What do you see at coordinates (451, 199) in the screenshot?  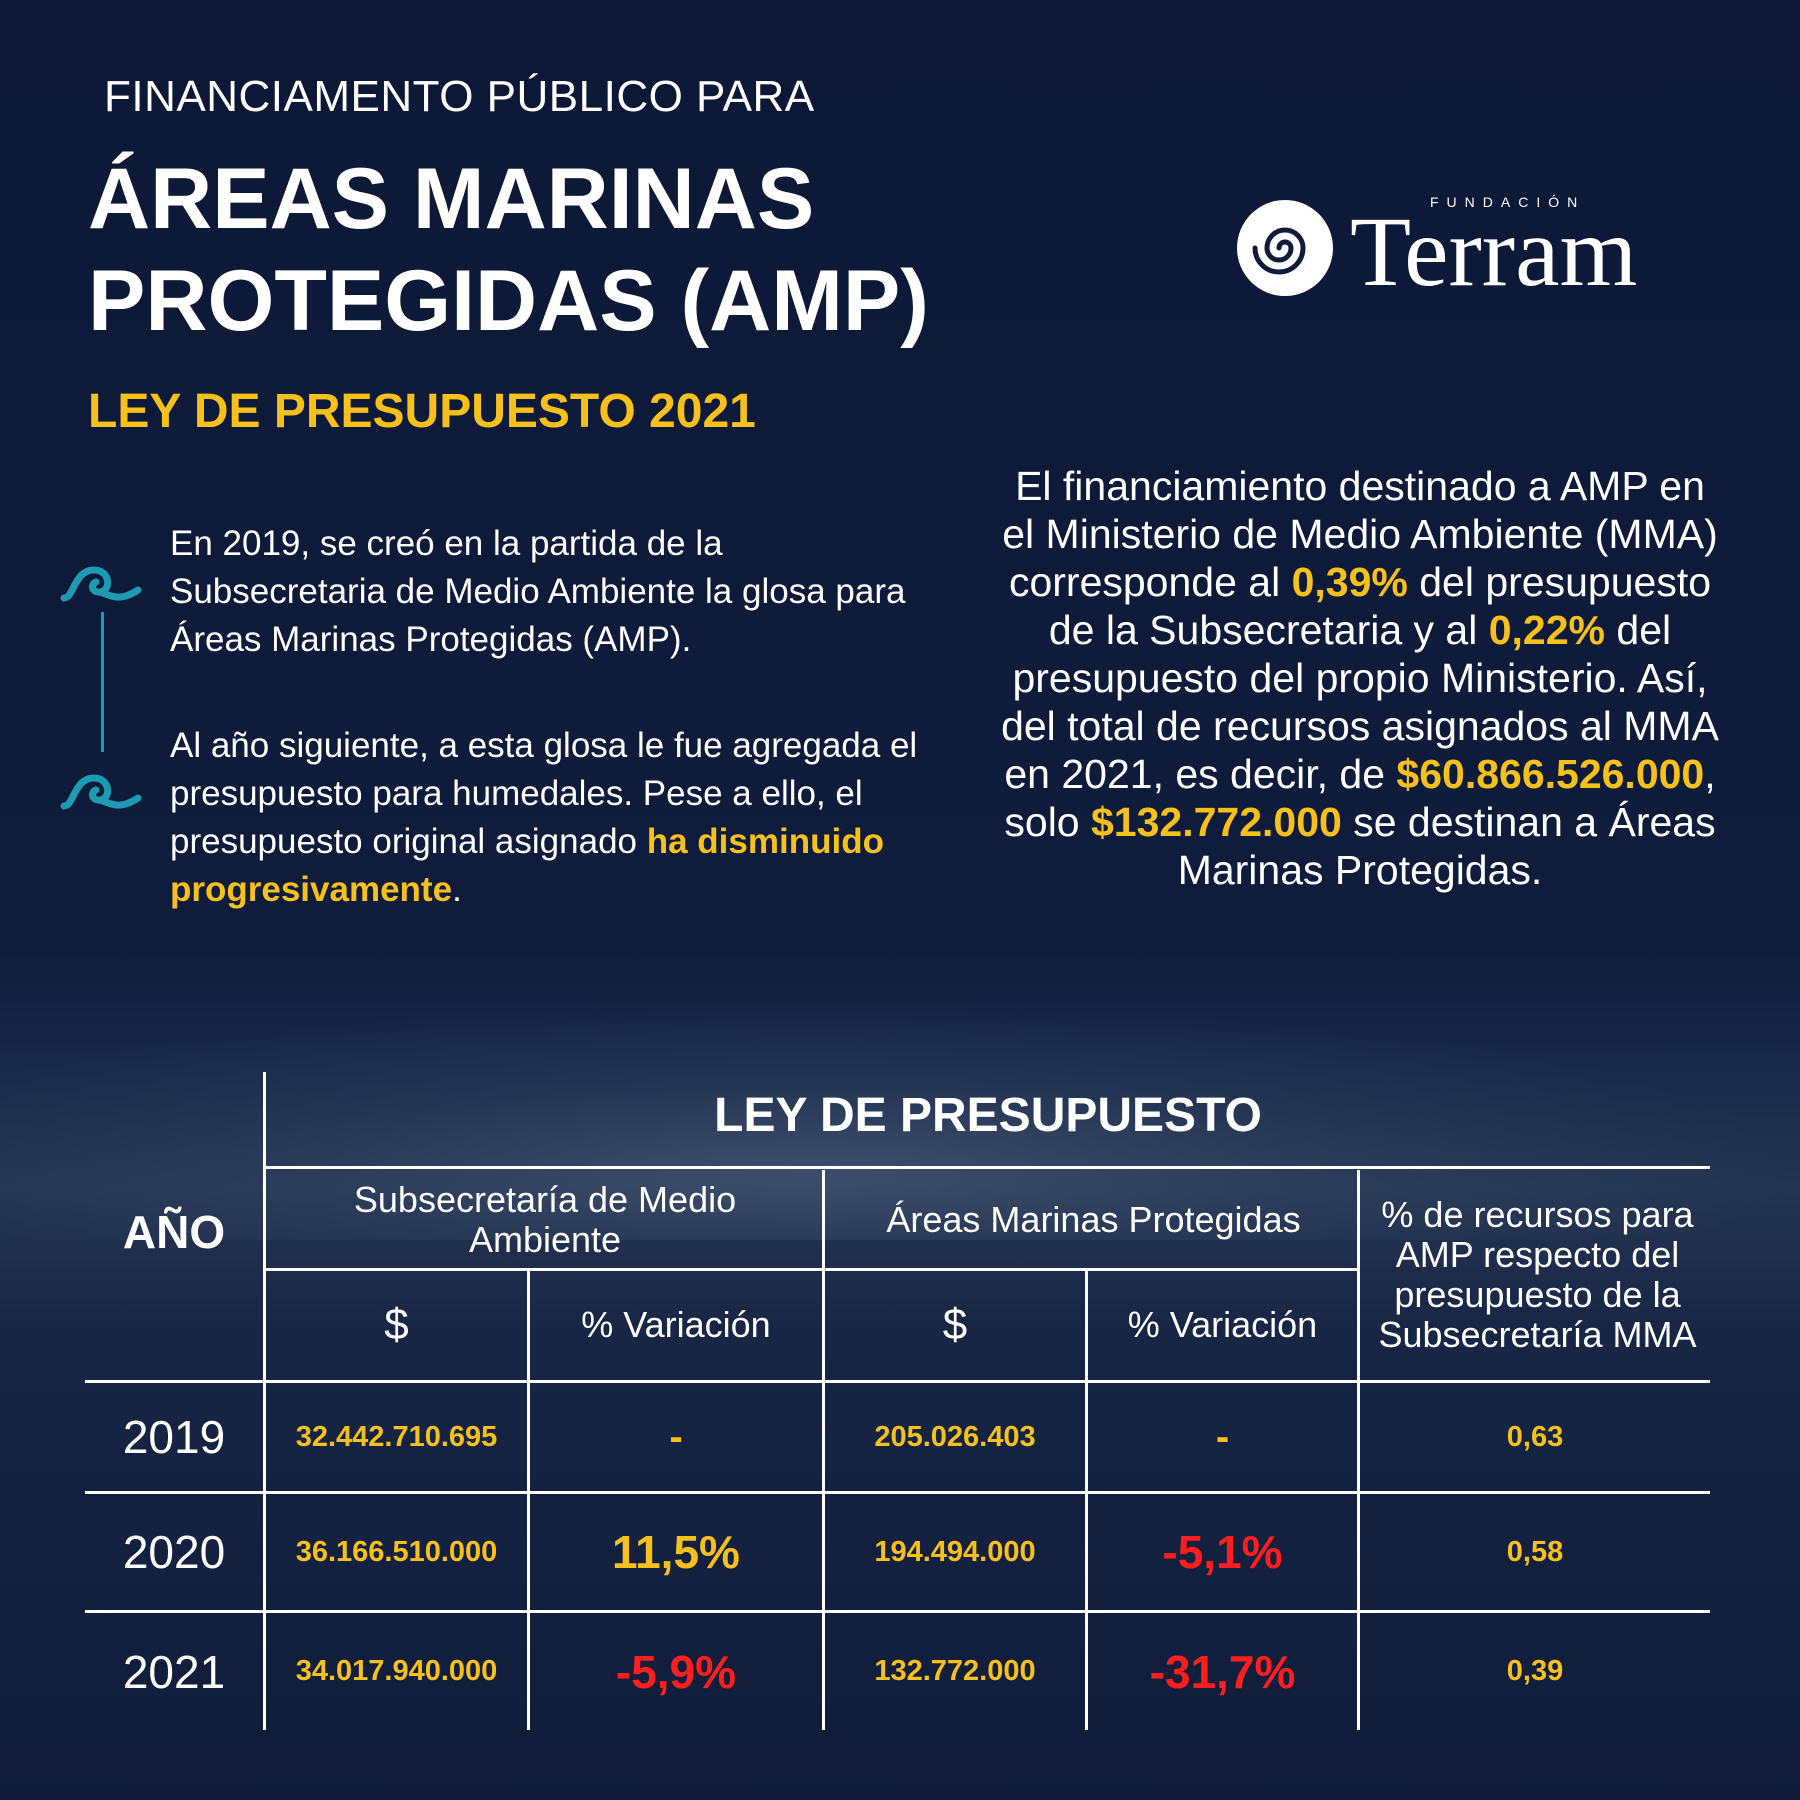 I see `title-line-1: ÁREAS MARINAS` at bounding box center [451, 199].